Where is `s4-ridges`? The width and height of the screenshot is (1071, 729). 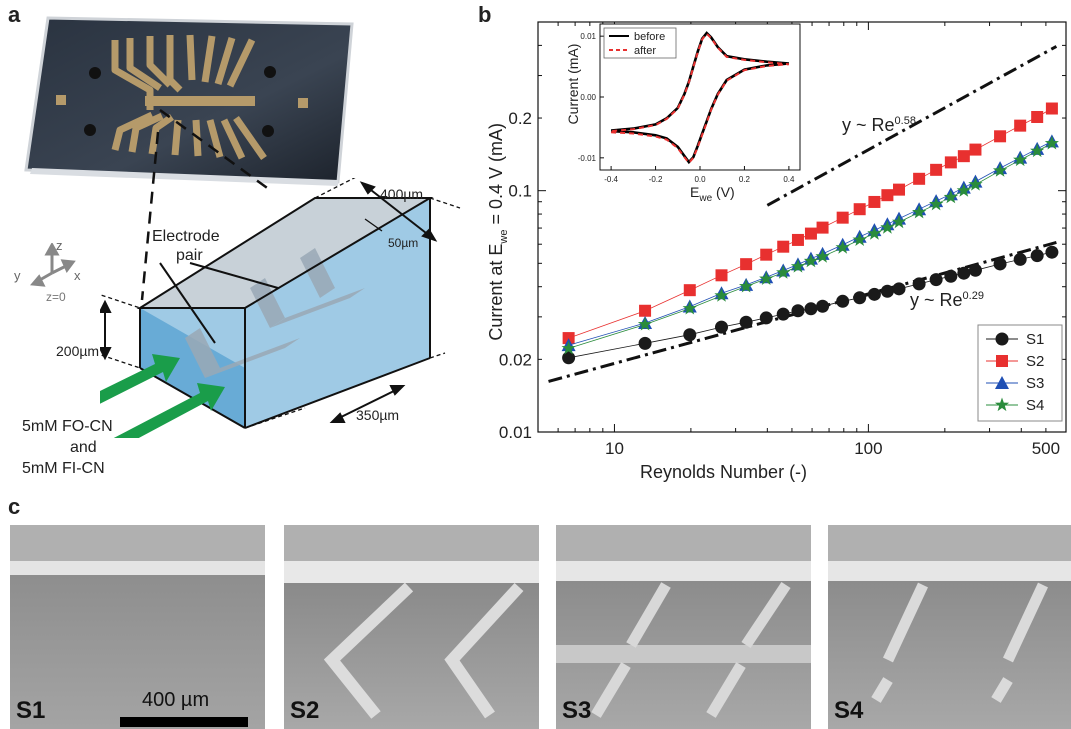
s4-ridges is located at coordinates (959, 642).